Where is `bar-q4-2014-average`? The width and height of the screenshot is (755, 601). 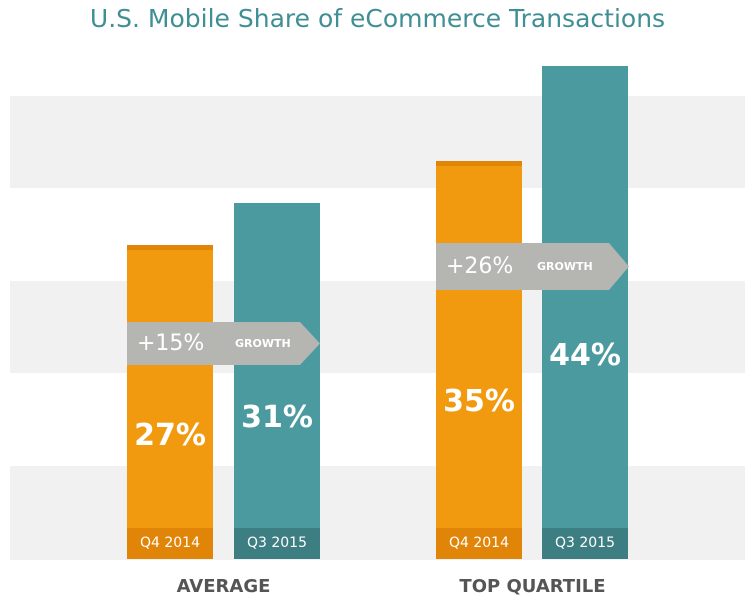 bar-q4-2014-average is located at coordinates (170, 401).